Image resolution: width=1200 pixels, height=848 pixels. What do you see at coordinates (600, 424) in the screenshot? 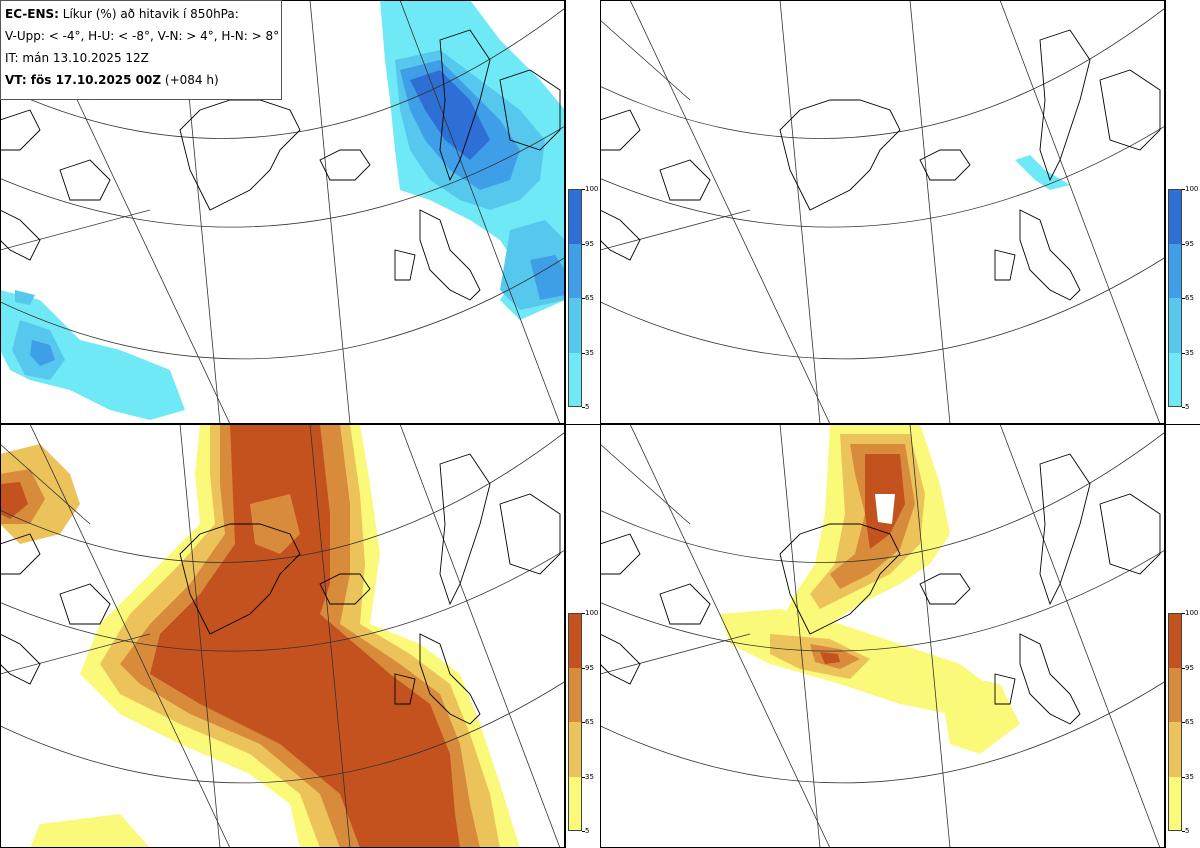
I see `panel-divider` at bounding box center [600, 424].